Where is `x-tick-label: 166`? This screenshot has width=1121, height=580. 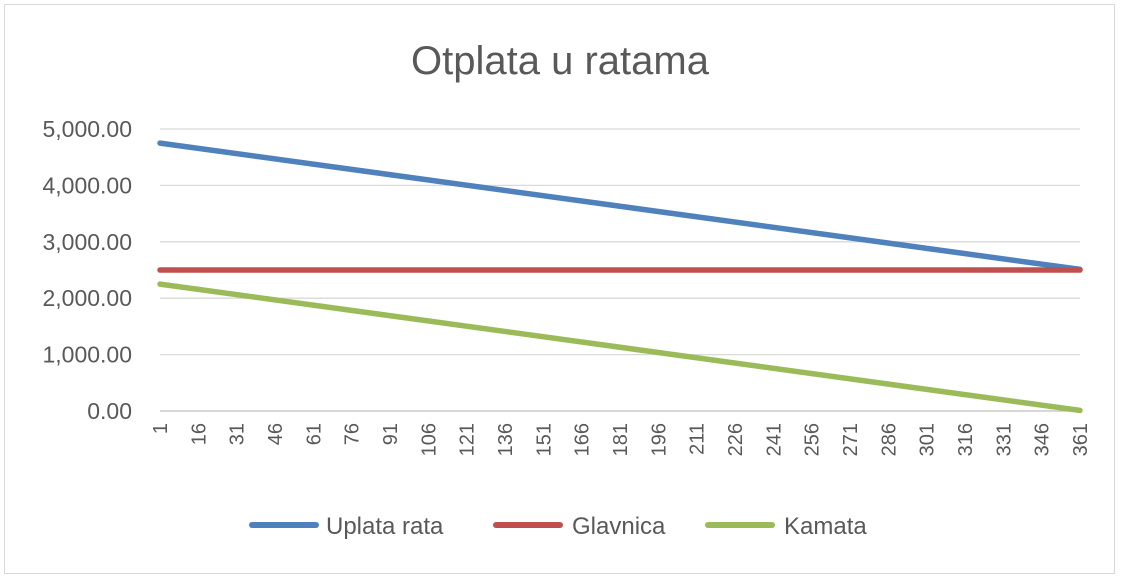 x-tick-label: 166 is located at coordinates (583, 439).